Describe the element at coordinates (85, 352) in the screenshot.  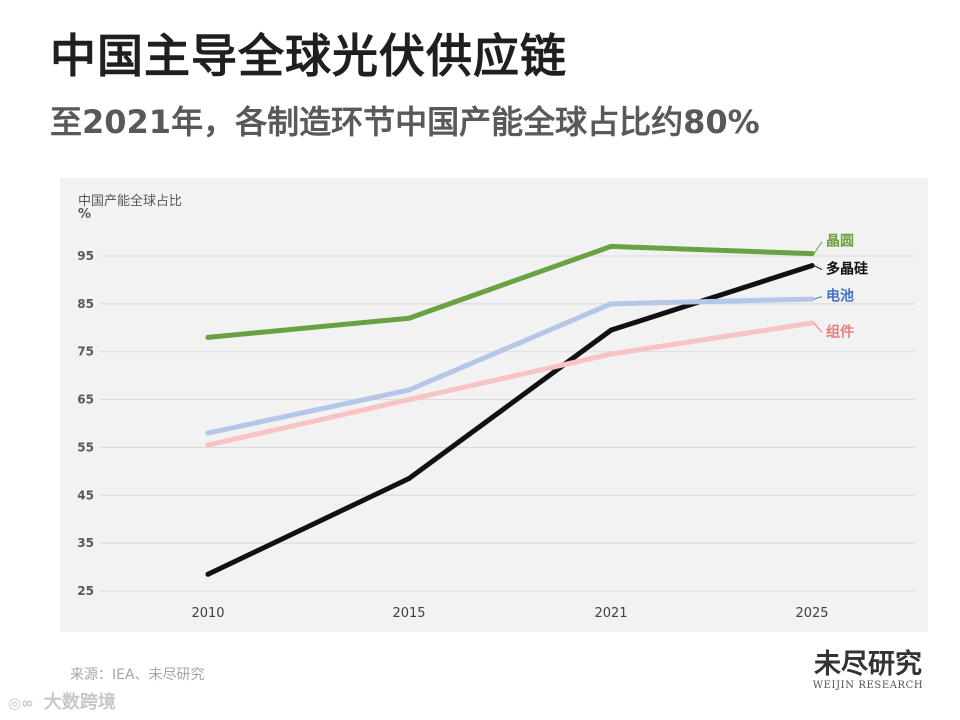
I see `y-tick-label: 75` at that location.